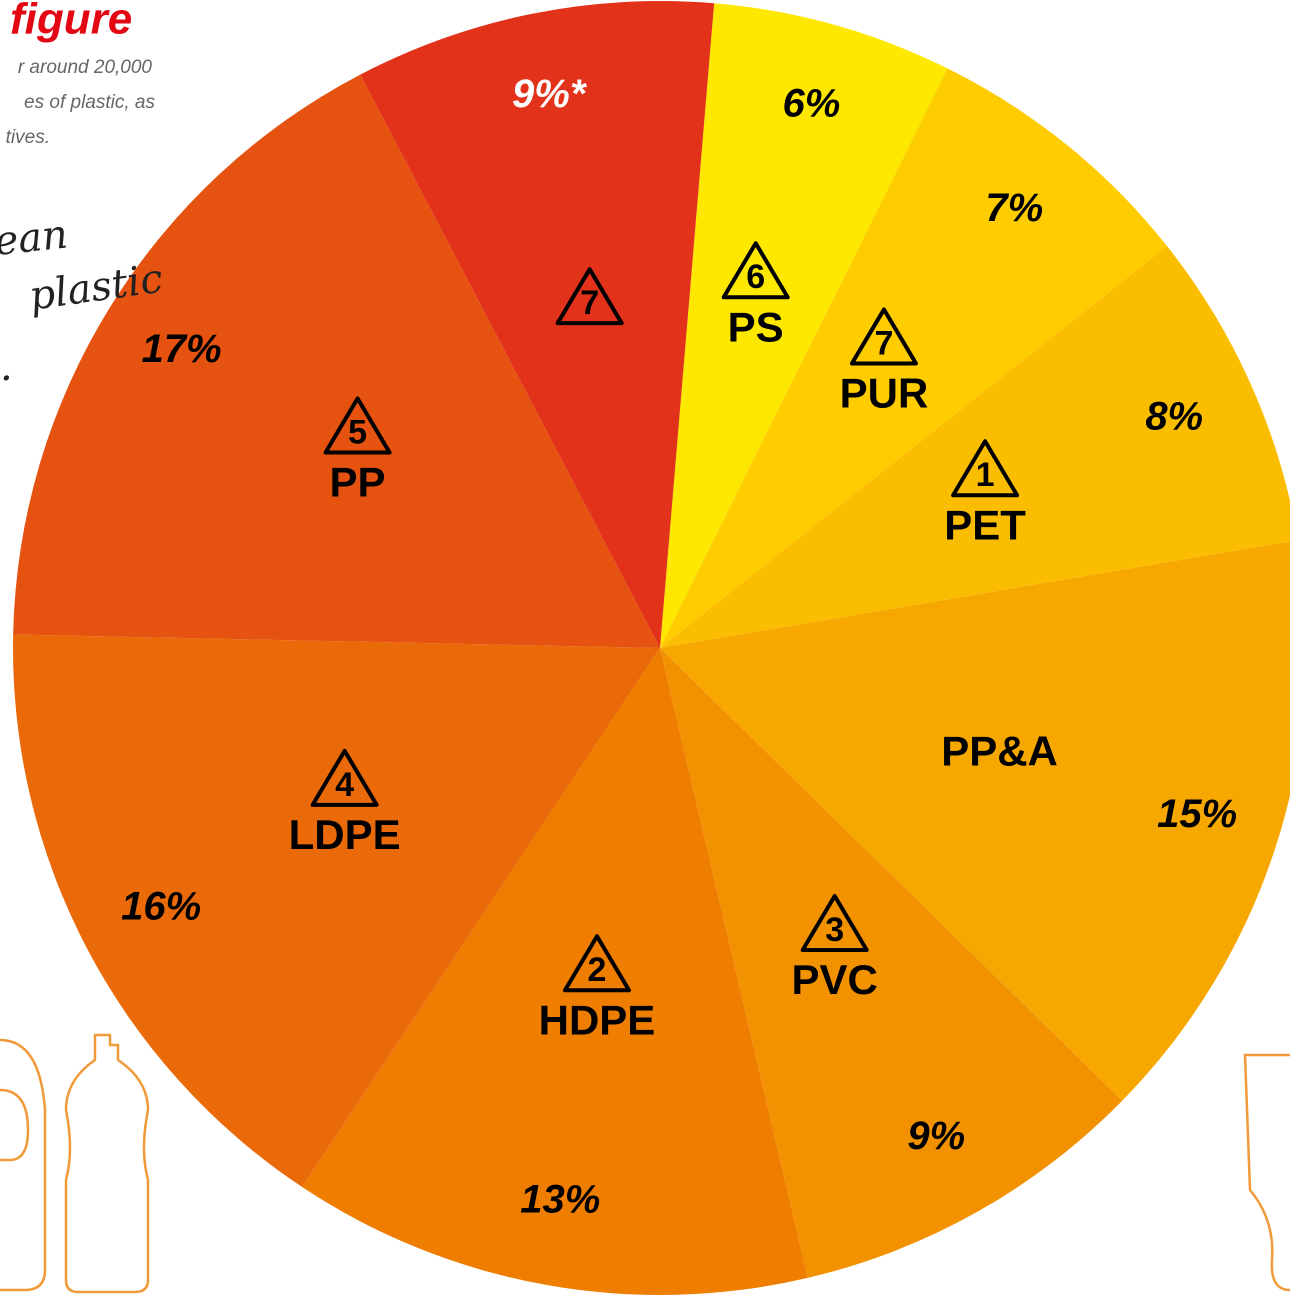 This screenshot has width=1290, height=1295. What do you see at coordinates (28, 137) in the screenshot?
I see `subtitle: tives.` at bounding box center [28, 137].